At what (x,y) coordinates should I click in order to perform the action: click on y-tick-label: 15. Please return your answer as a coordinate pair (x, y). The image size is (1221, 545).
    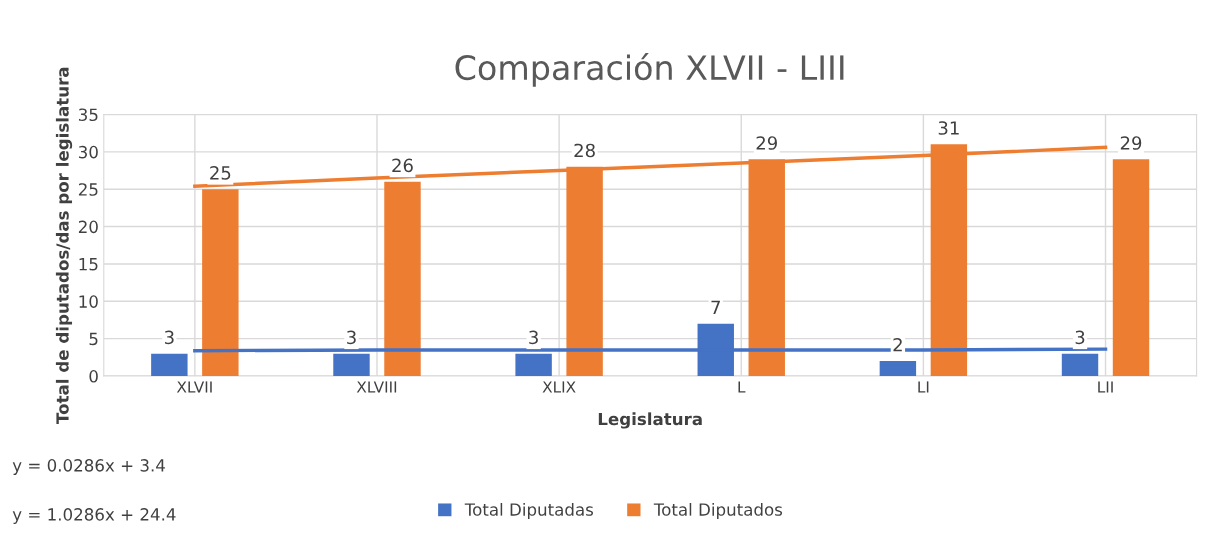
    Looking at the image, I should click on (88, 264).